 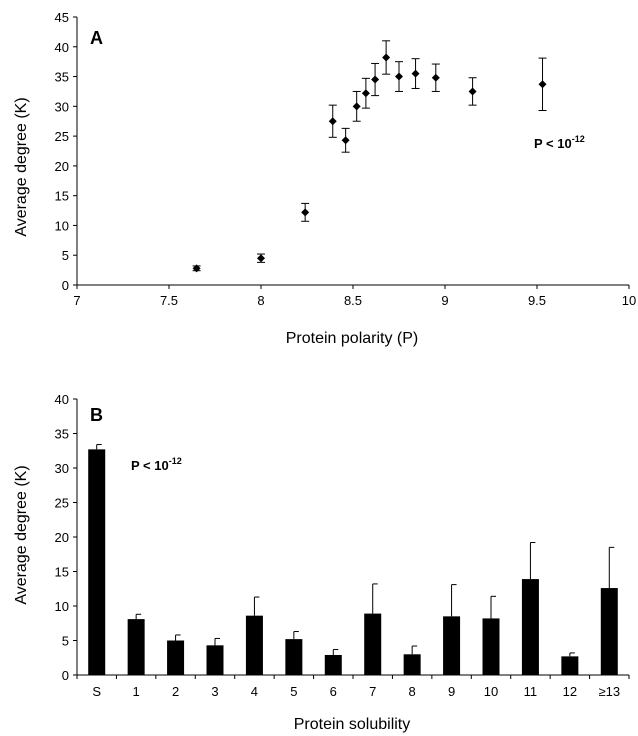 What do you see at coordinates (175, 691) in the screenshot?
I see `panel-b-x-tick-label: 2` at bounding box center [175, 691].